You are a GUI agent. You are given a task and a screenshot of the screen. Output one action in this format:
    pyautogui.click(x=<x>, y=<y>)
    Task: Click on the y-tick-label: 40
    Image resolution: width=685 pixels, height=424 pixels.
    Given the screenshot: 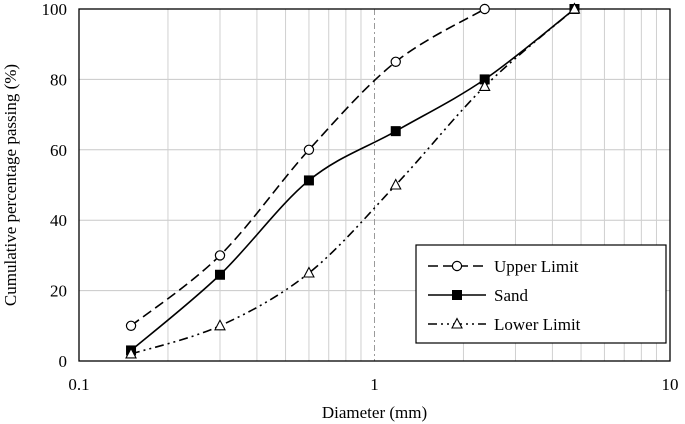 What is the action you would take?
    pyautogui.click(x=58, y=220)
    